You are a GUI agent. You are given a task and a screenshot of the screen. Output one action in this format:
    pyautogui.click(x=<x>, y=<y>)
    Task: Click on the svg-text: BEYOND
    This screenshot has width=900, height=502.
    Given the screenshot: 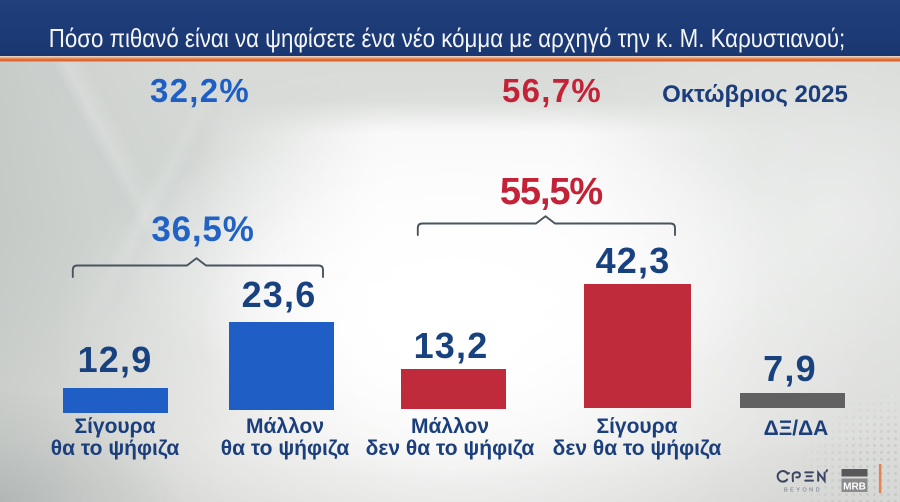 What is the action you would take?
    pyautogui.click(x=803, y=491)
    